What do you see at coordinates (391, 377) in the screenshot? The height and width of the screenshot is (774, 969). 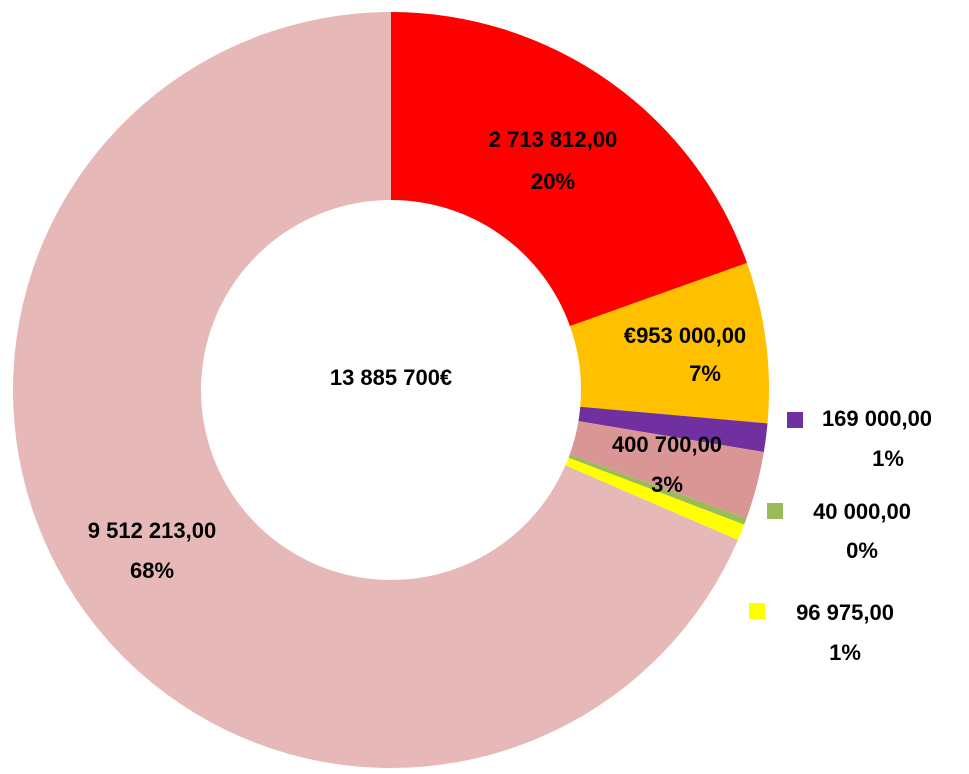 I see `center-label: 13 885 700€` at bounding box center [391, 377].